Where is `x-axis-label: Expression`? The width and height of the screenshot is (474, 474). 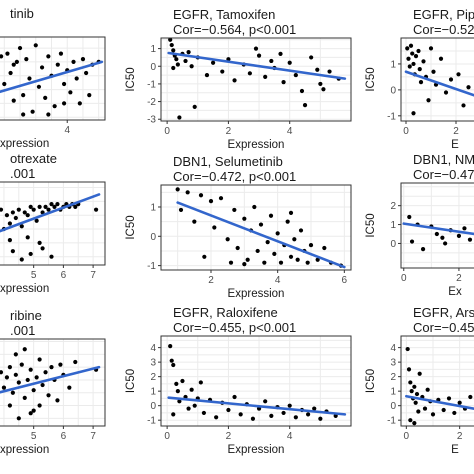
x-axis-label: Expression is located at coordinates (256, 450).